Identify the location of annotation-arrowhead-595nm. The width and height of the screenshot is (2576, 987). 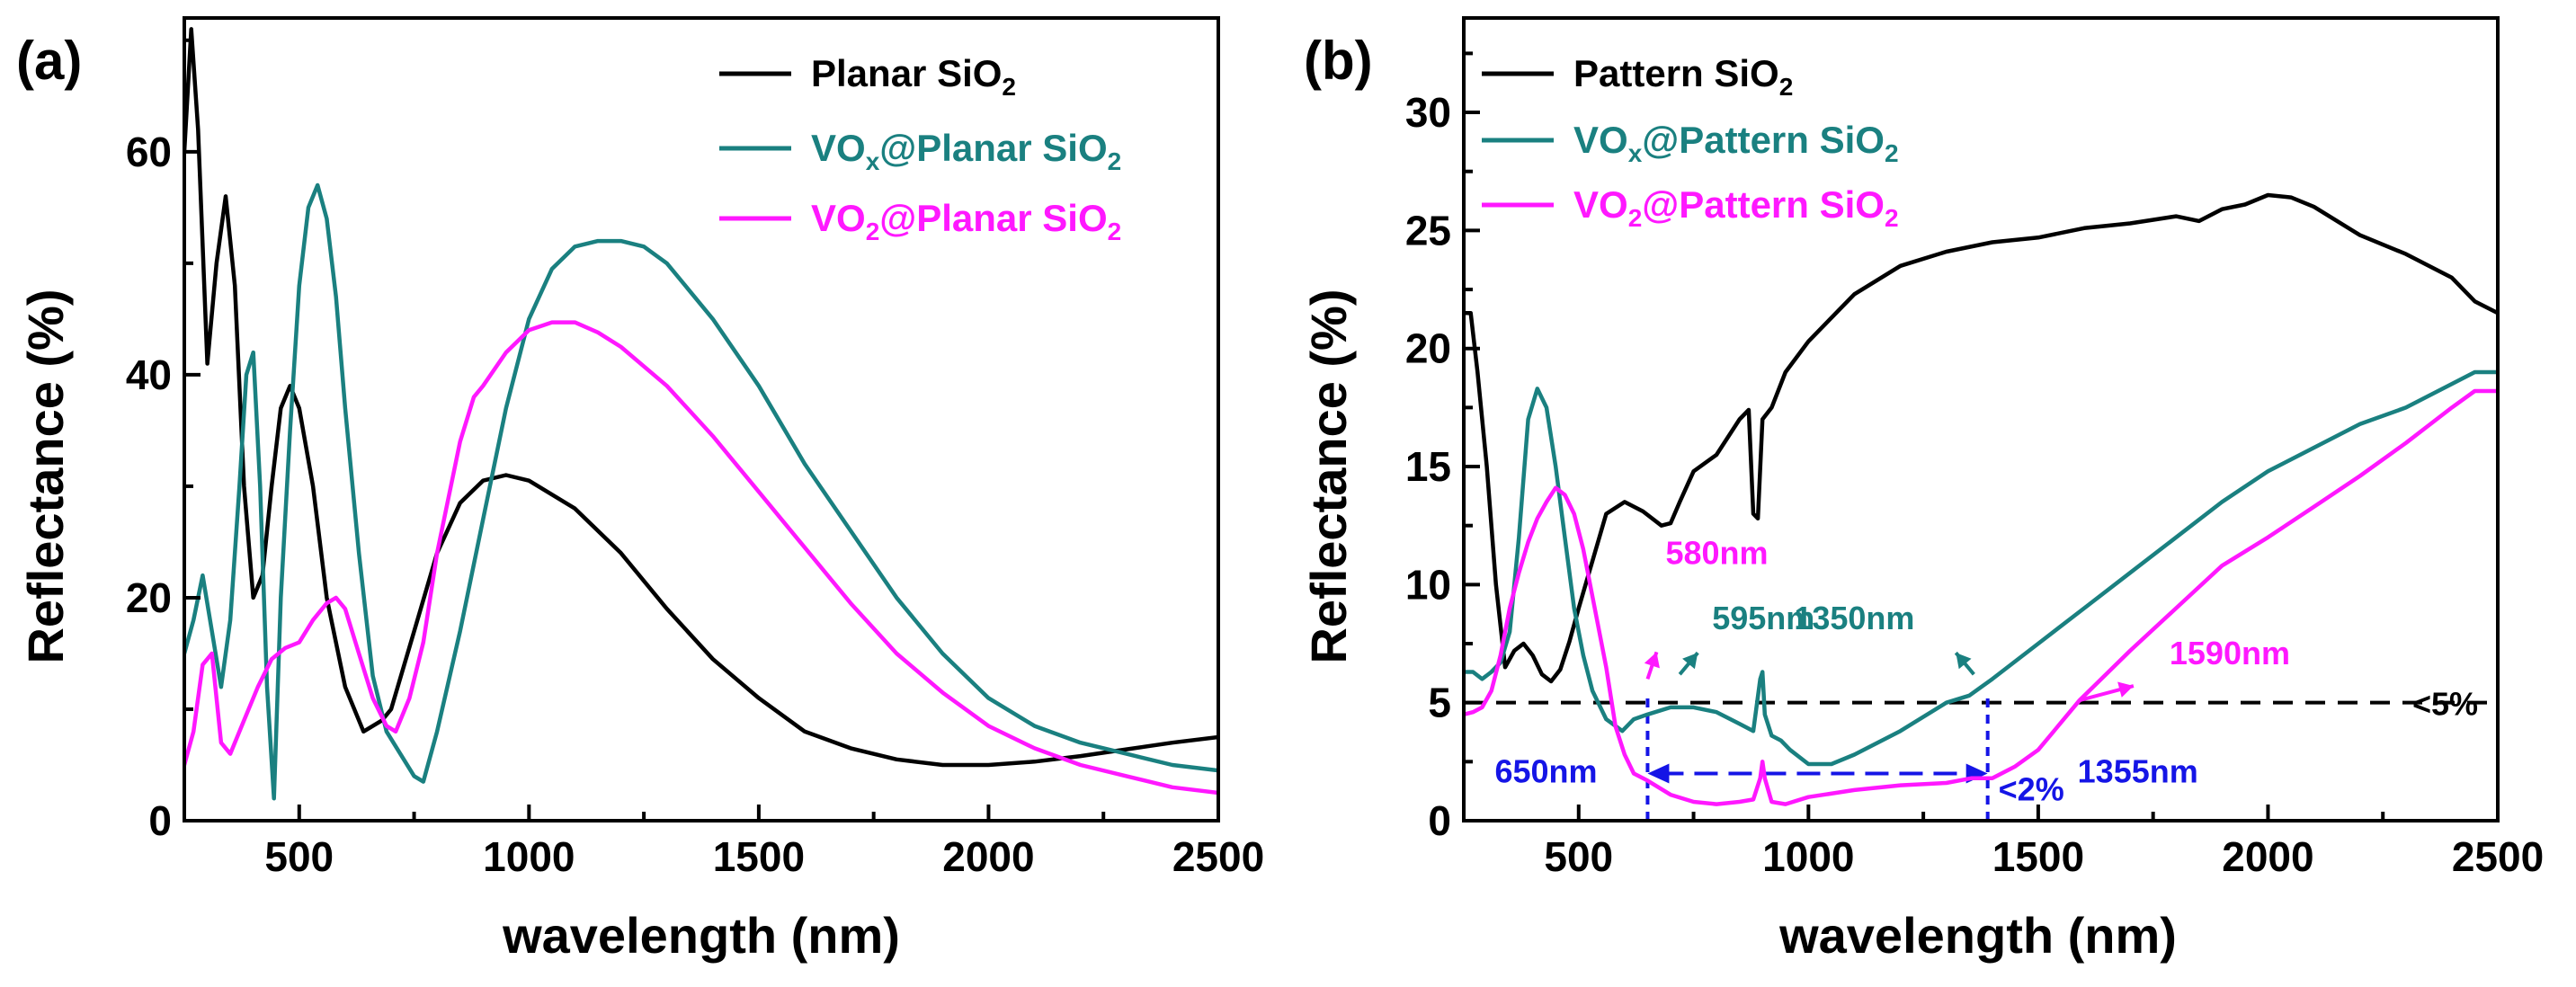
(1690, 661).